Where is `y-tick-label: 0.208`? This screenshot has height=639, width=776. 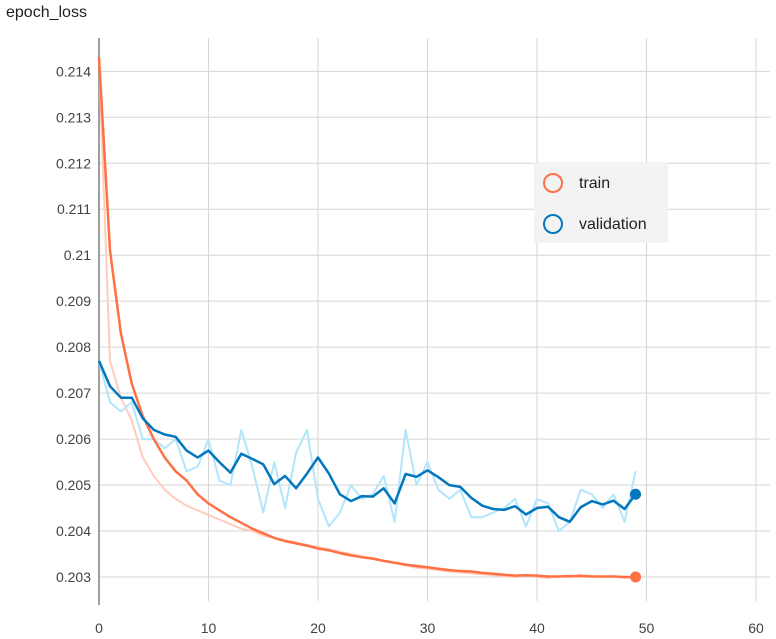
y-tick-label: 0.208 is located at coordinates (73, 347).